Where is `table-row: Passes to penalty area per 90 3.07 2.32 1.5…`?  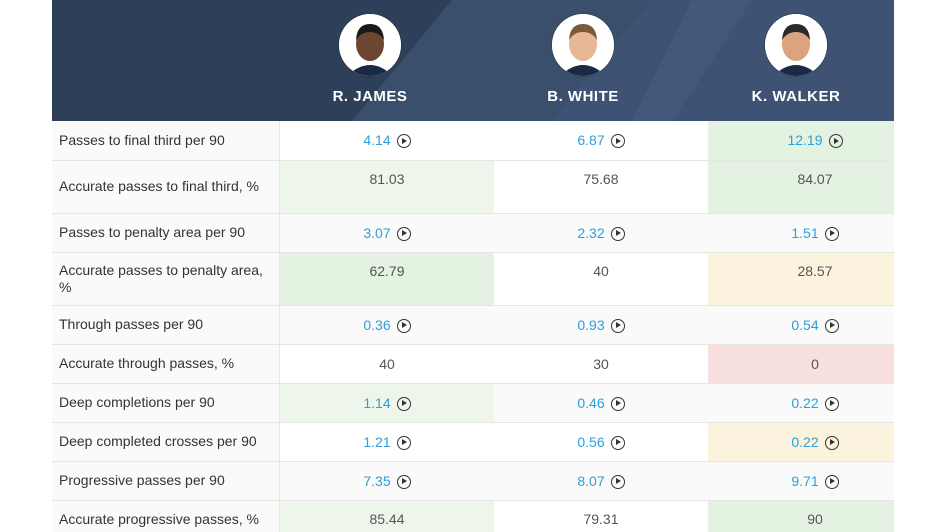 table-row: Passes to penalty area per 90 3.07 2.32 1.5… is located at coordinates (473, 233).